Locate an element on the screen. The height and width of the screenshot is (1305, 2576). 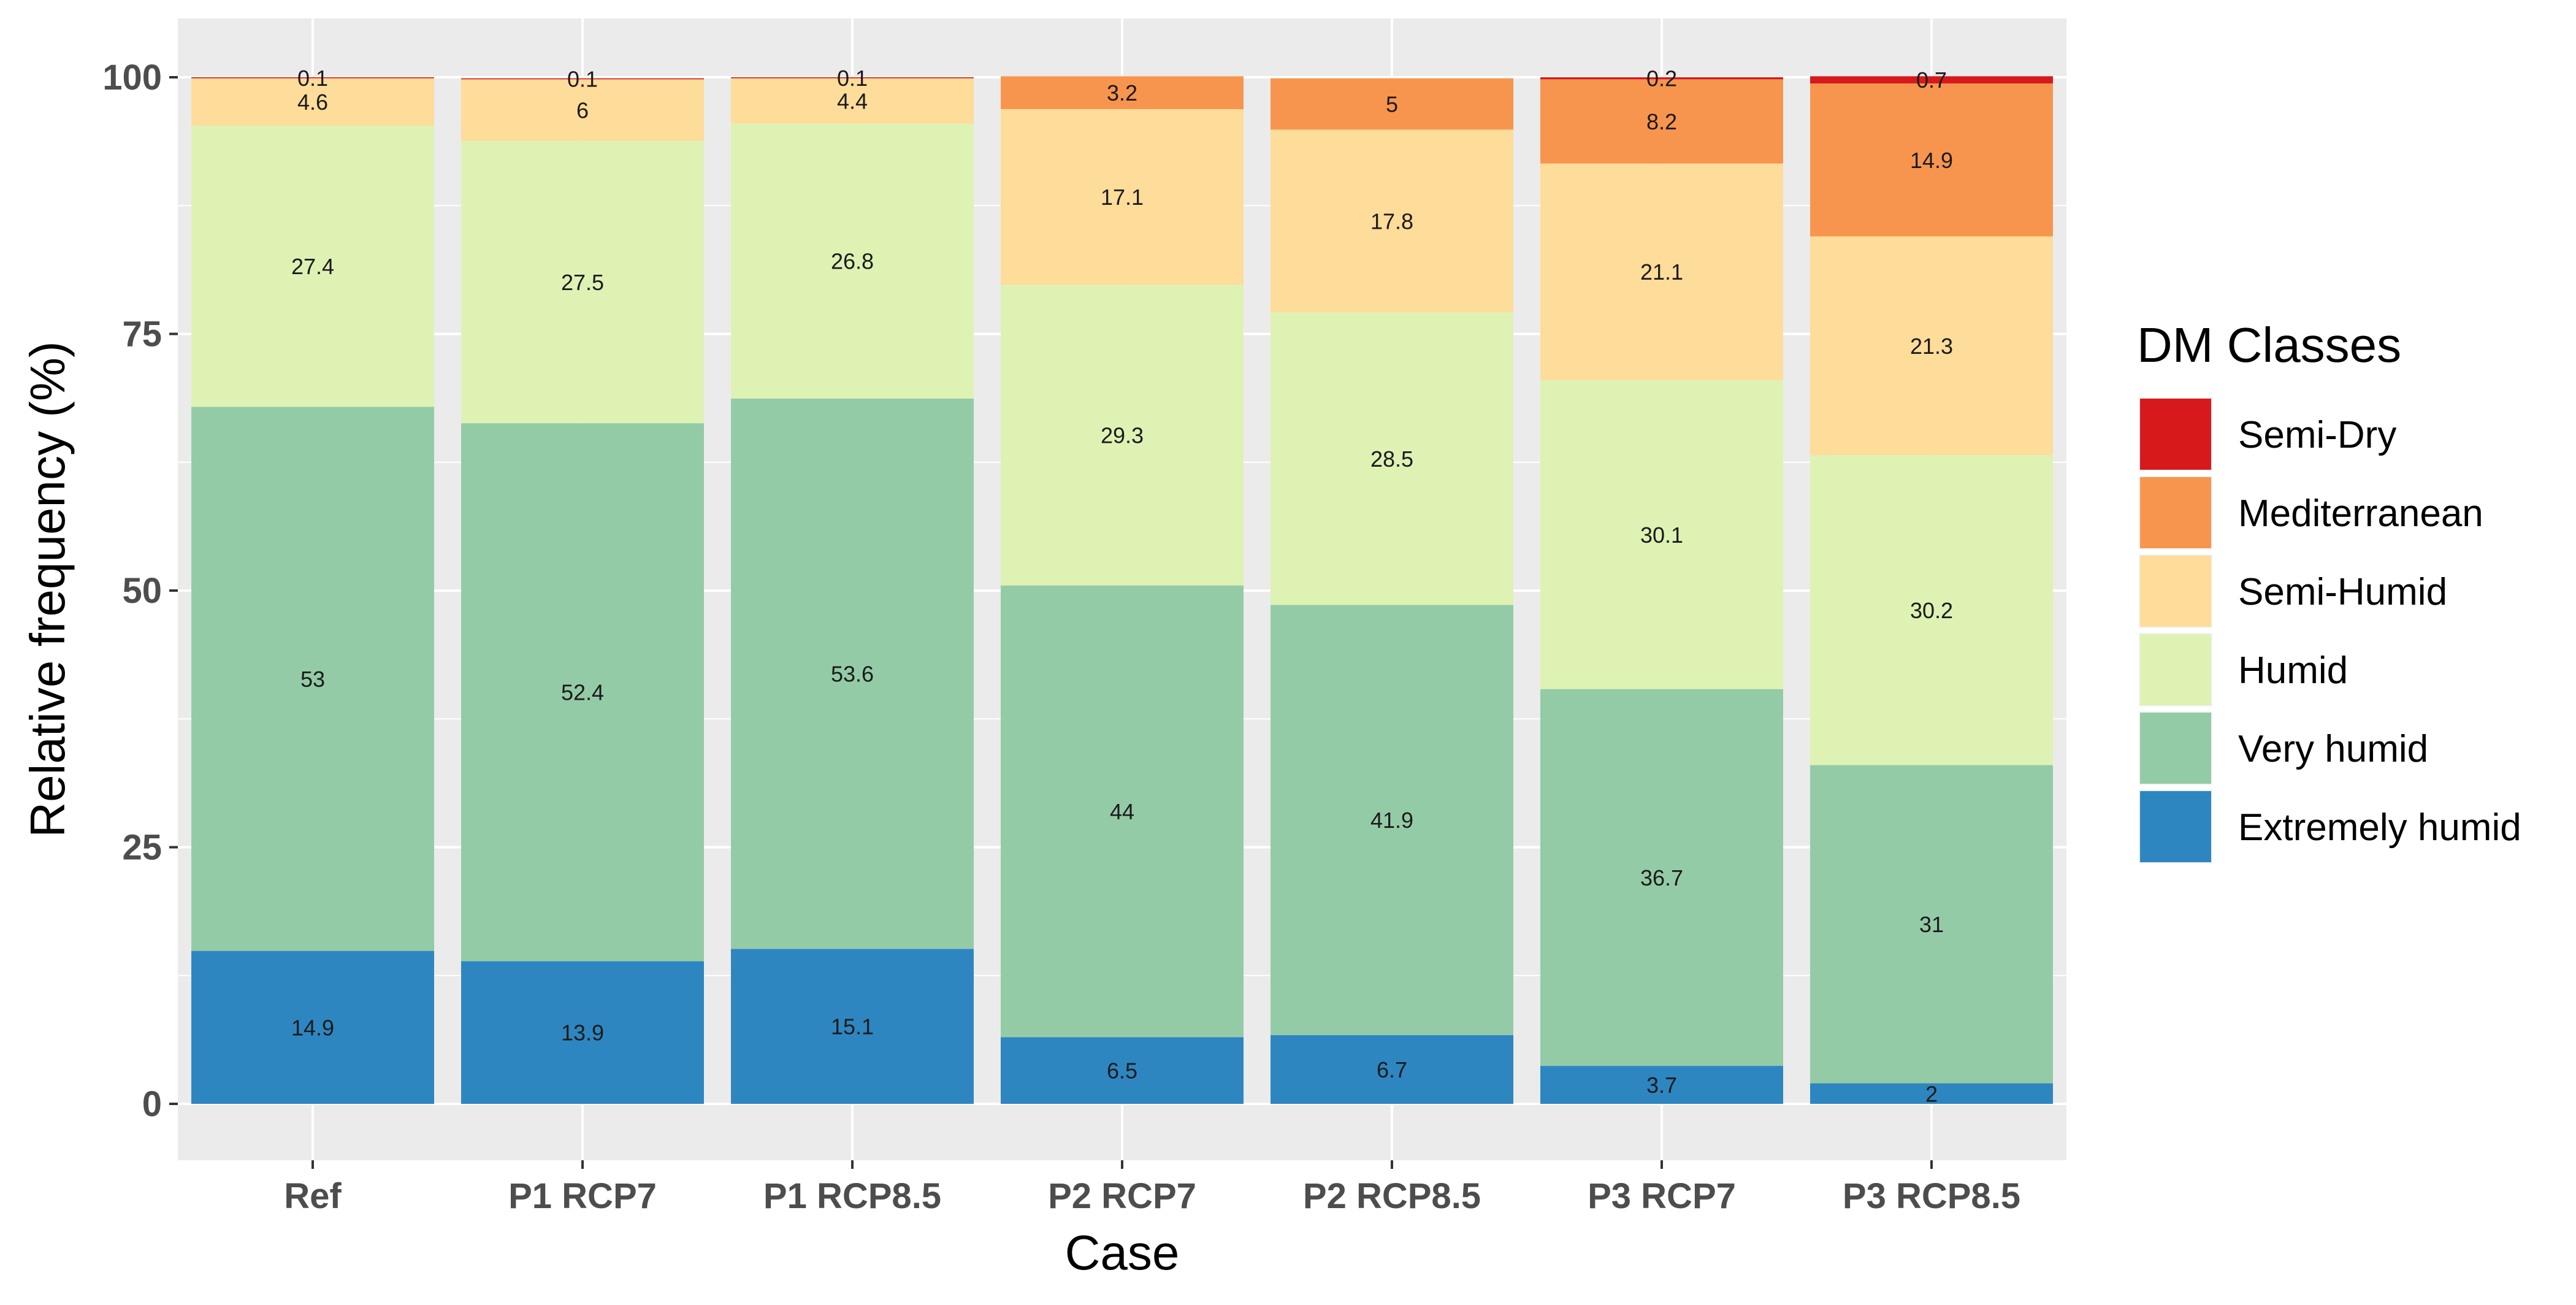
data-label: 27.5 is located at coordinates (582, 282).